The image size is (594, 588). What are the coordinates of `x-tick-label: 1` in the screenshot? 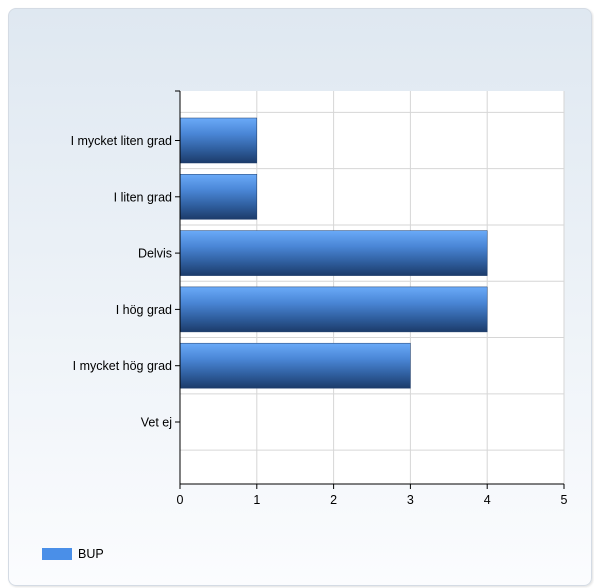 It's located at (256, 500).